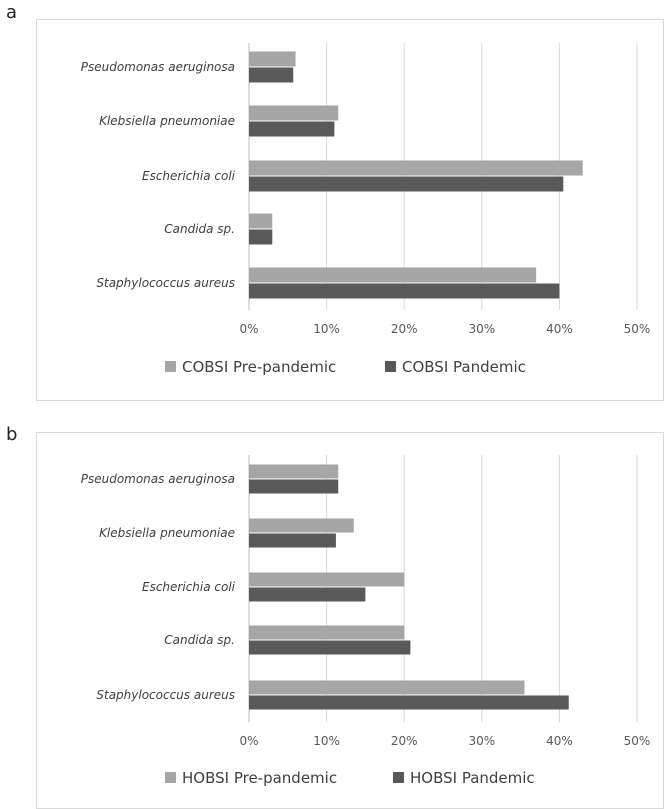  I want to click on panel-b-label: b, so click(12, 434).